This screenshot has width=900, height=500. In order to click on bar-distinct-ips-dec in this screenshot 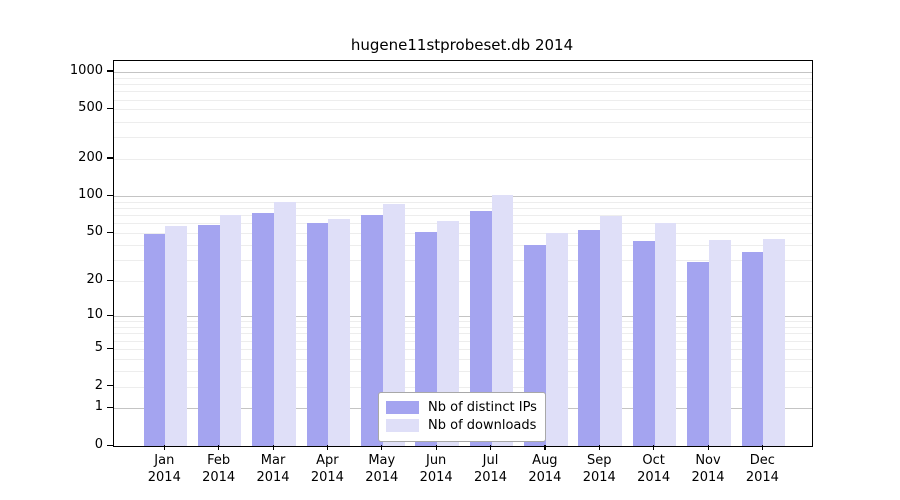, I will do `click(752, 349)`.